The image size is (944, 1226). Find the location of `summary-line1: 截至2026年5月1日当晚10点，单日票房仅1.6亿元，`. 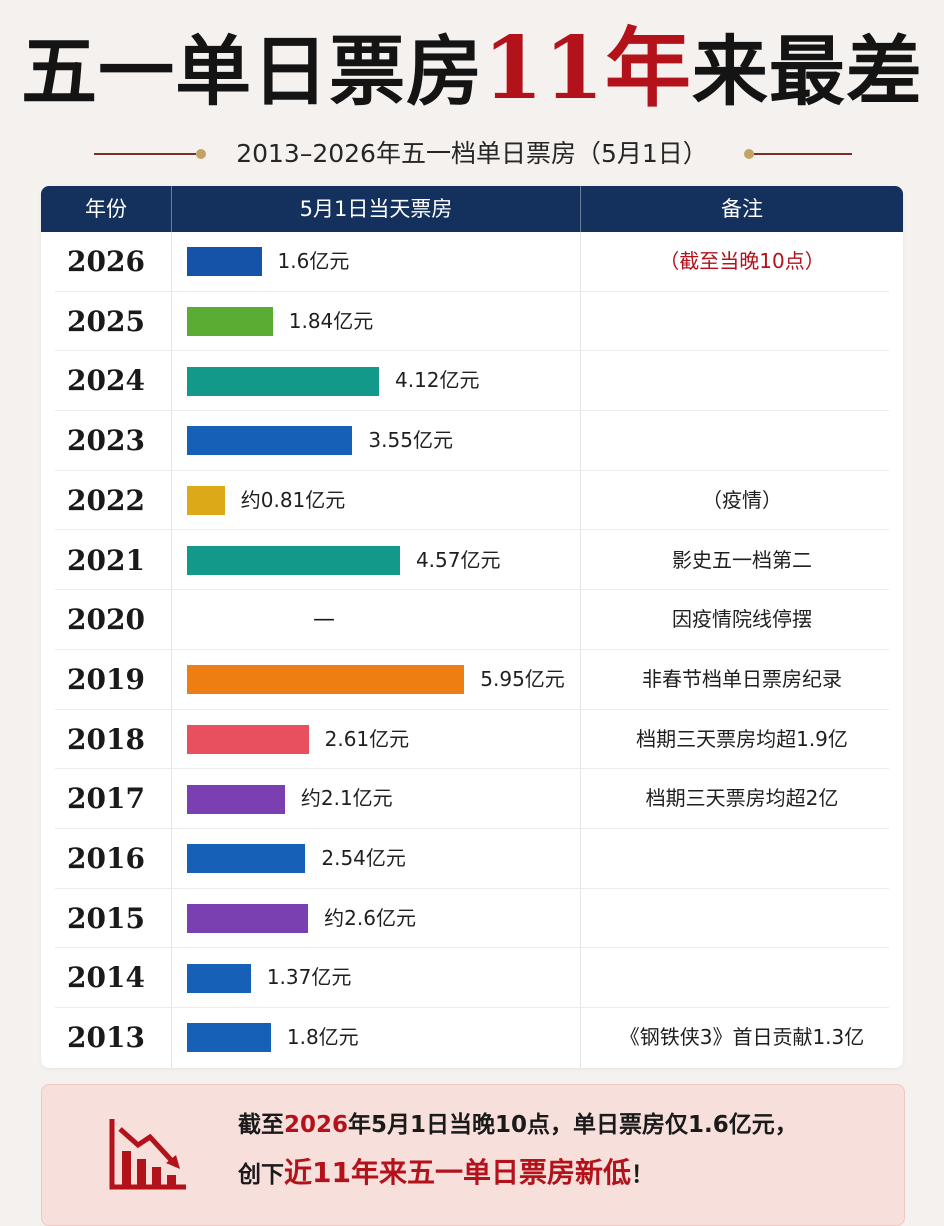

summary-line1: 截至2026年5月1日当晚10点，单日票房仅1.6亿元， is located at coordinates (518, 1122).